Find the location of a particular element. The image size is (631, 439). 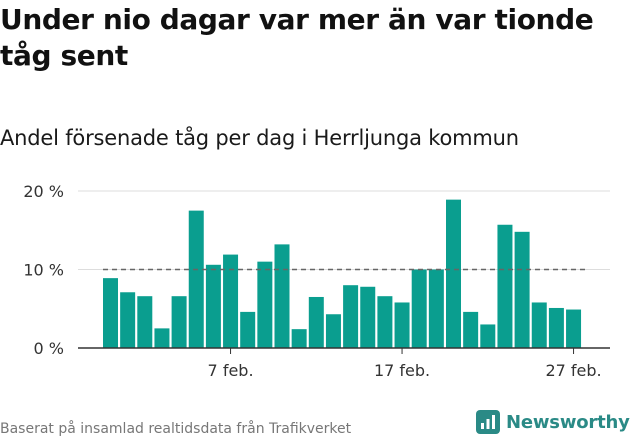

y-tick-label: 20 % is located at coordinates (43, 191).